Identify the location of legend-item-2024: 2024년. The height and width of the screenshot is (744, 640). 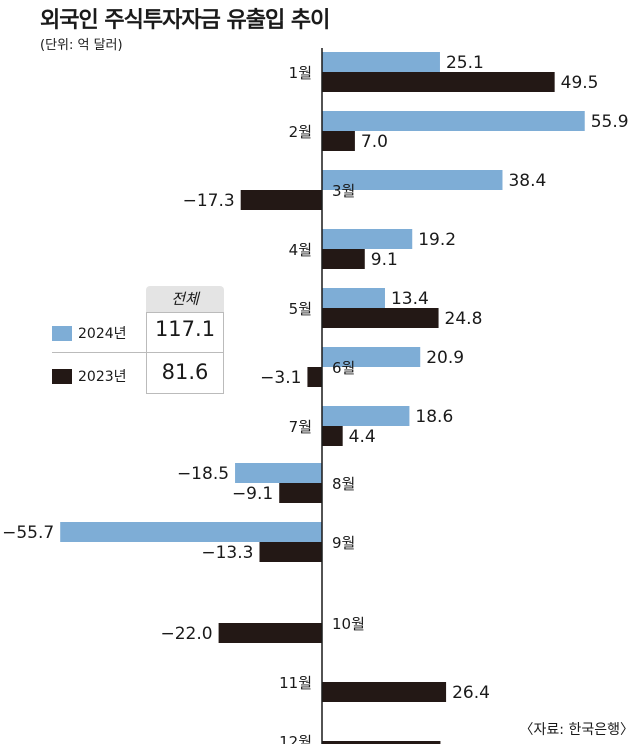
(99, 333).